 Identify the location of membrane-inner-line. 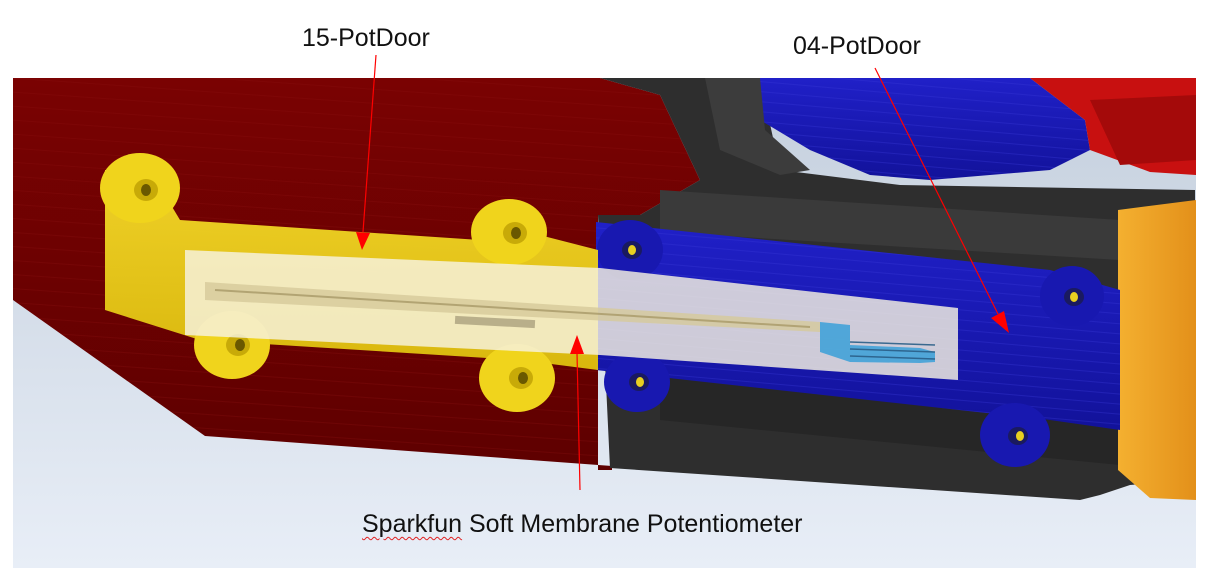
(512, 308).